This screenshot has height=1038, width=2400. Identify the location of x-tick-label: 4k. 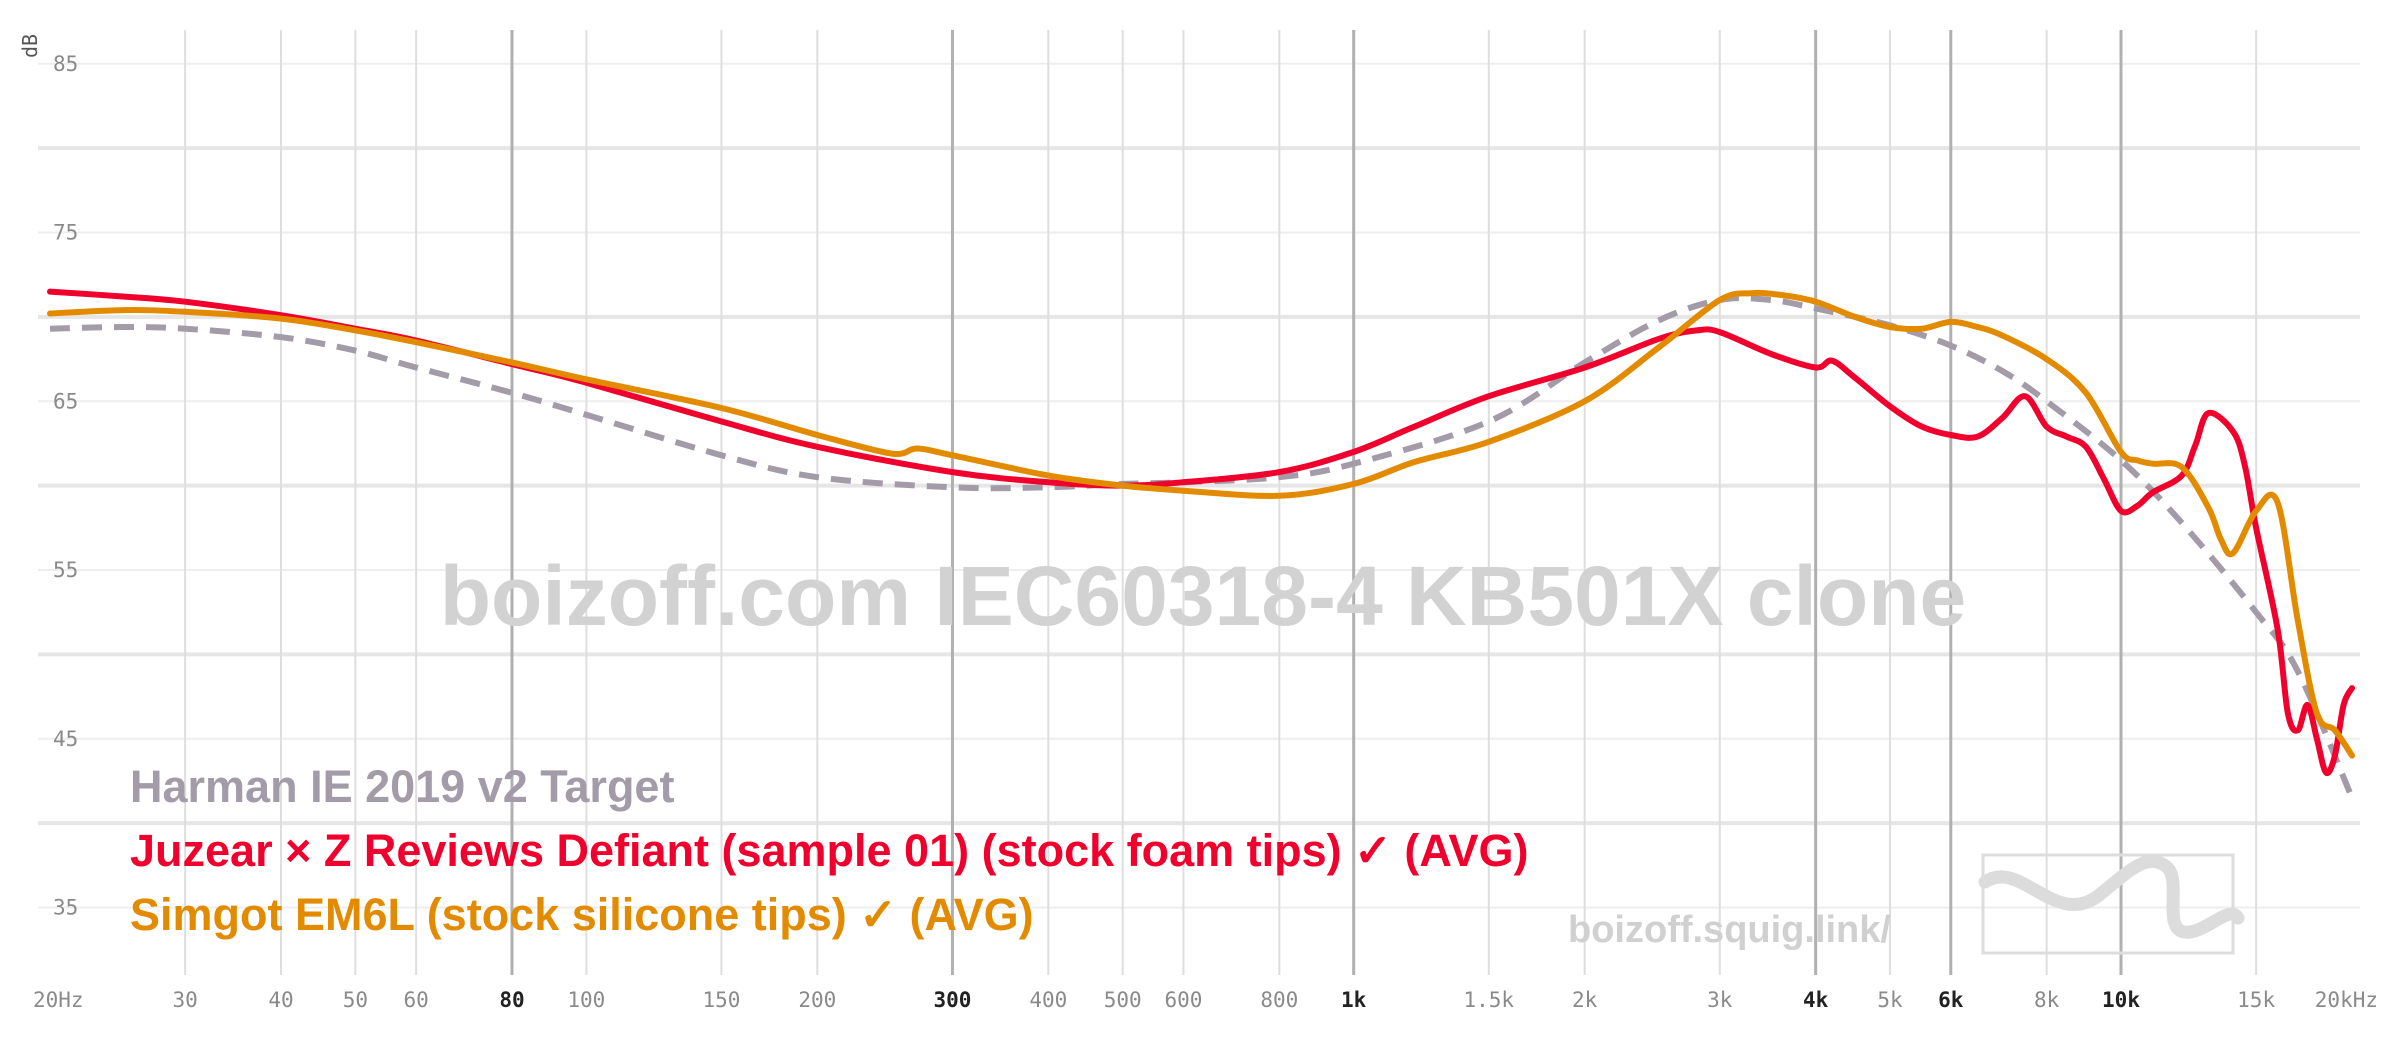
(1816, 1000).